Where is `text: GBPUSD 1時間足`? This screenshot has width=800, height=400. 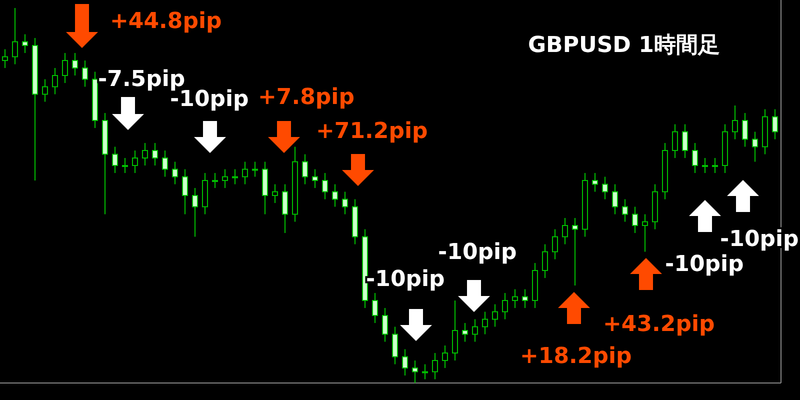
text: GBPUSD 1時間足 is located at coordinates (624, 45).